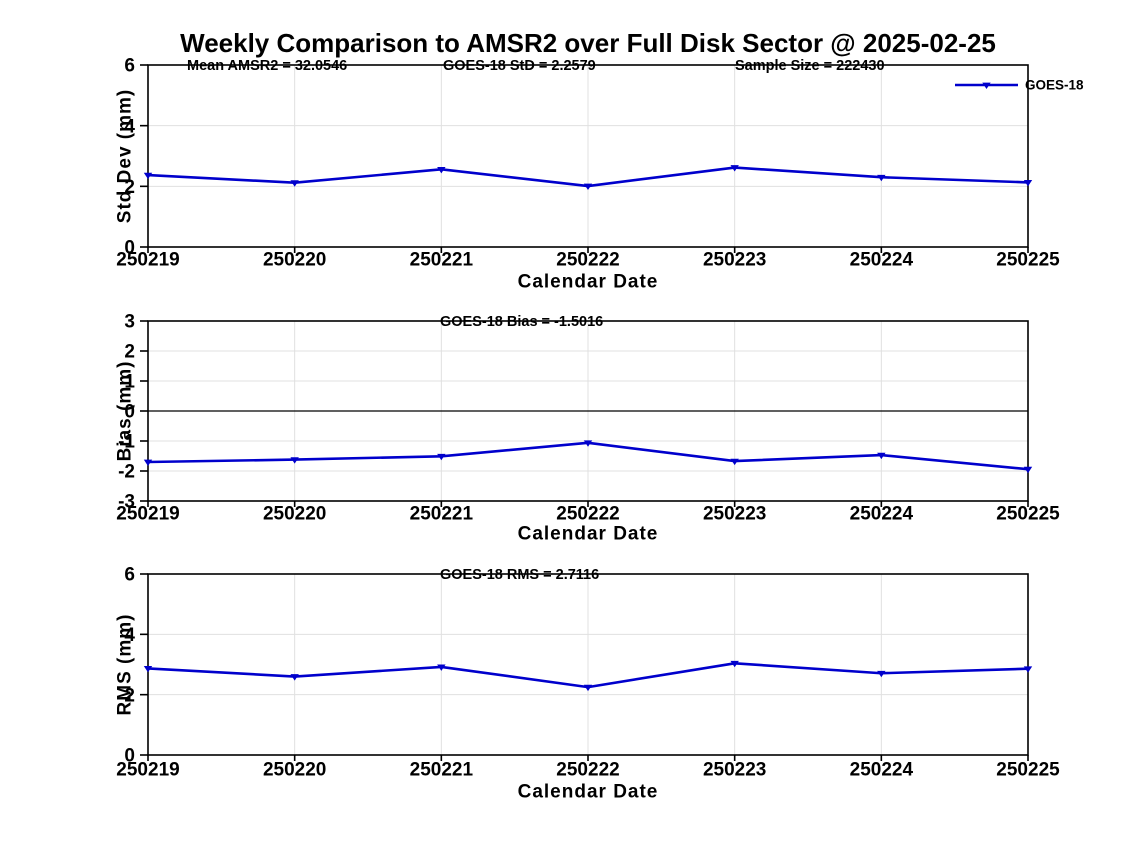  What do you see at coordinates (986, 85) in the screenshot?
I see `legend-marker` at bounding box center [986, 85].